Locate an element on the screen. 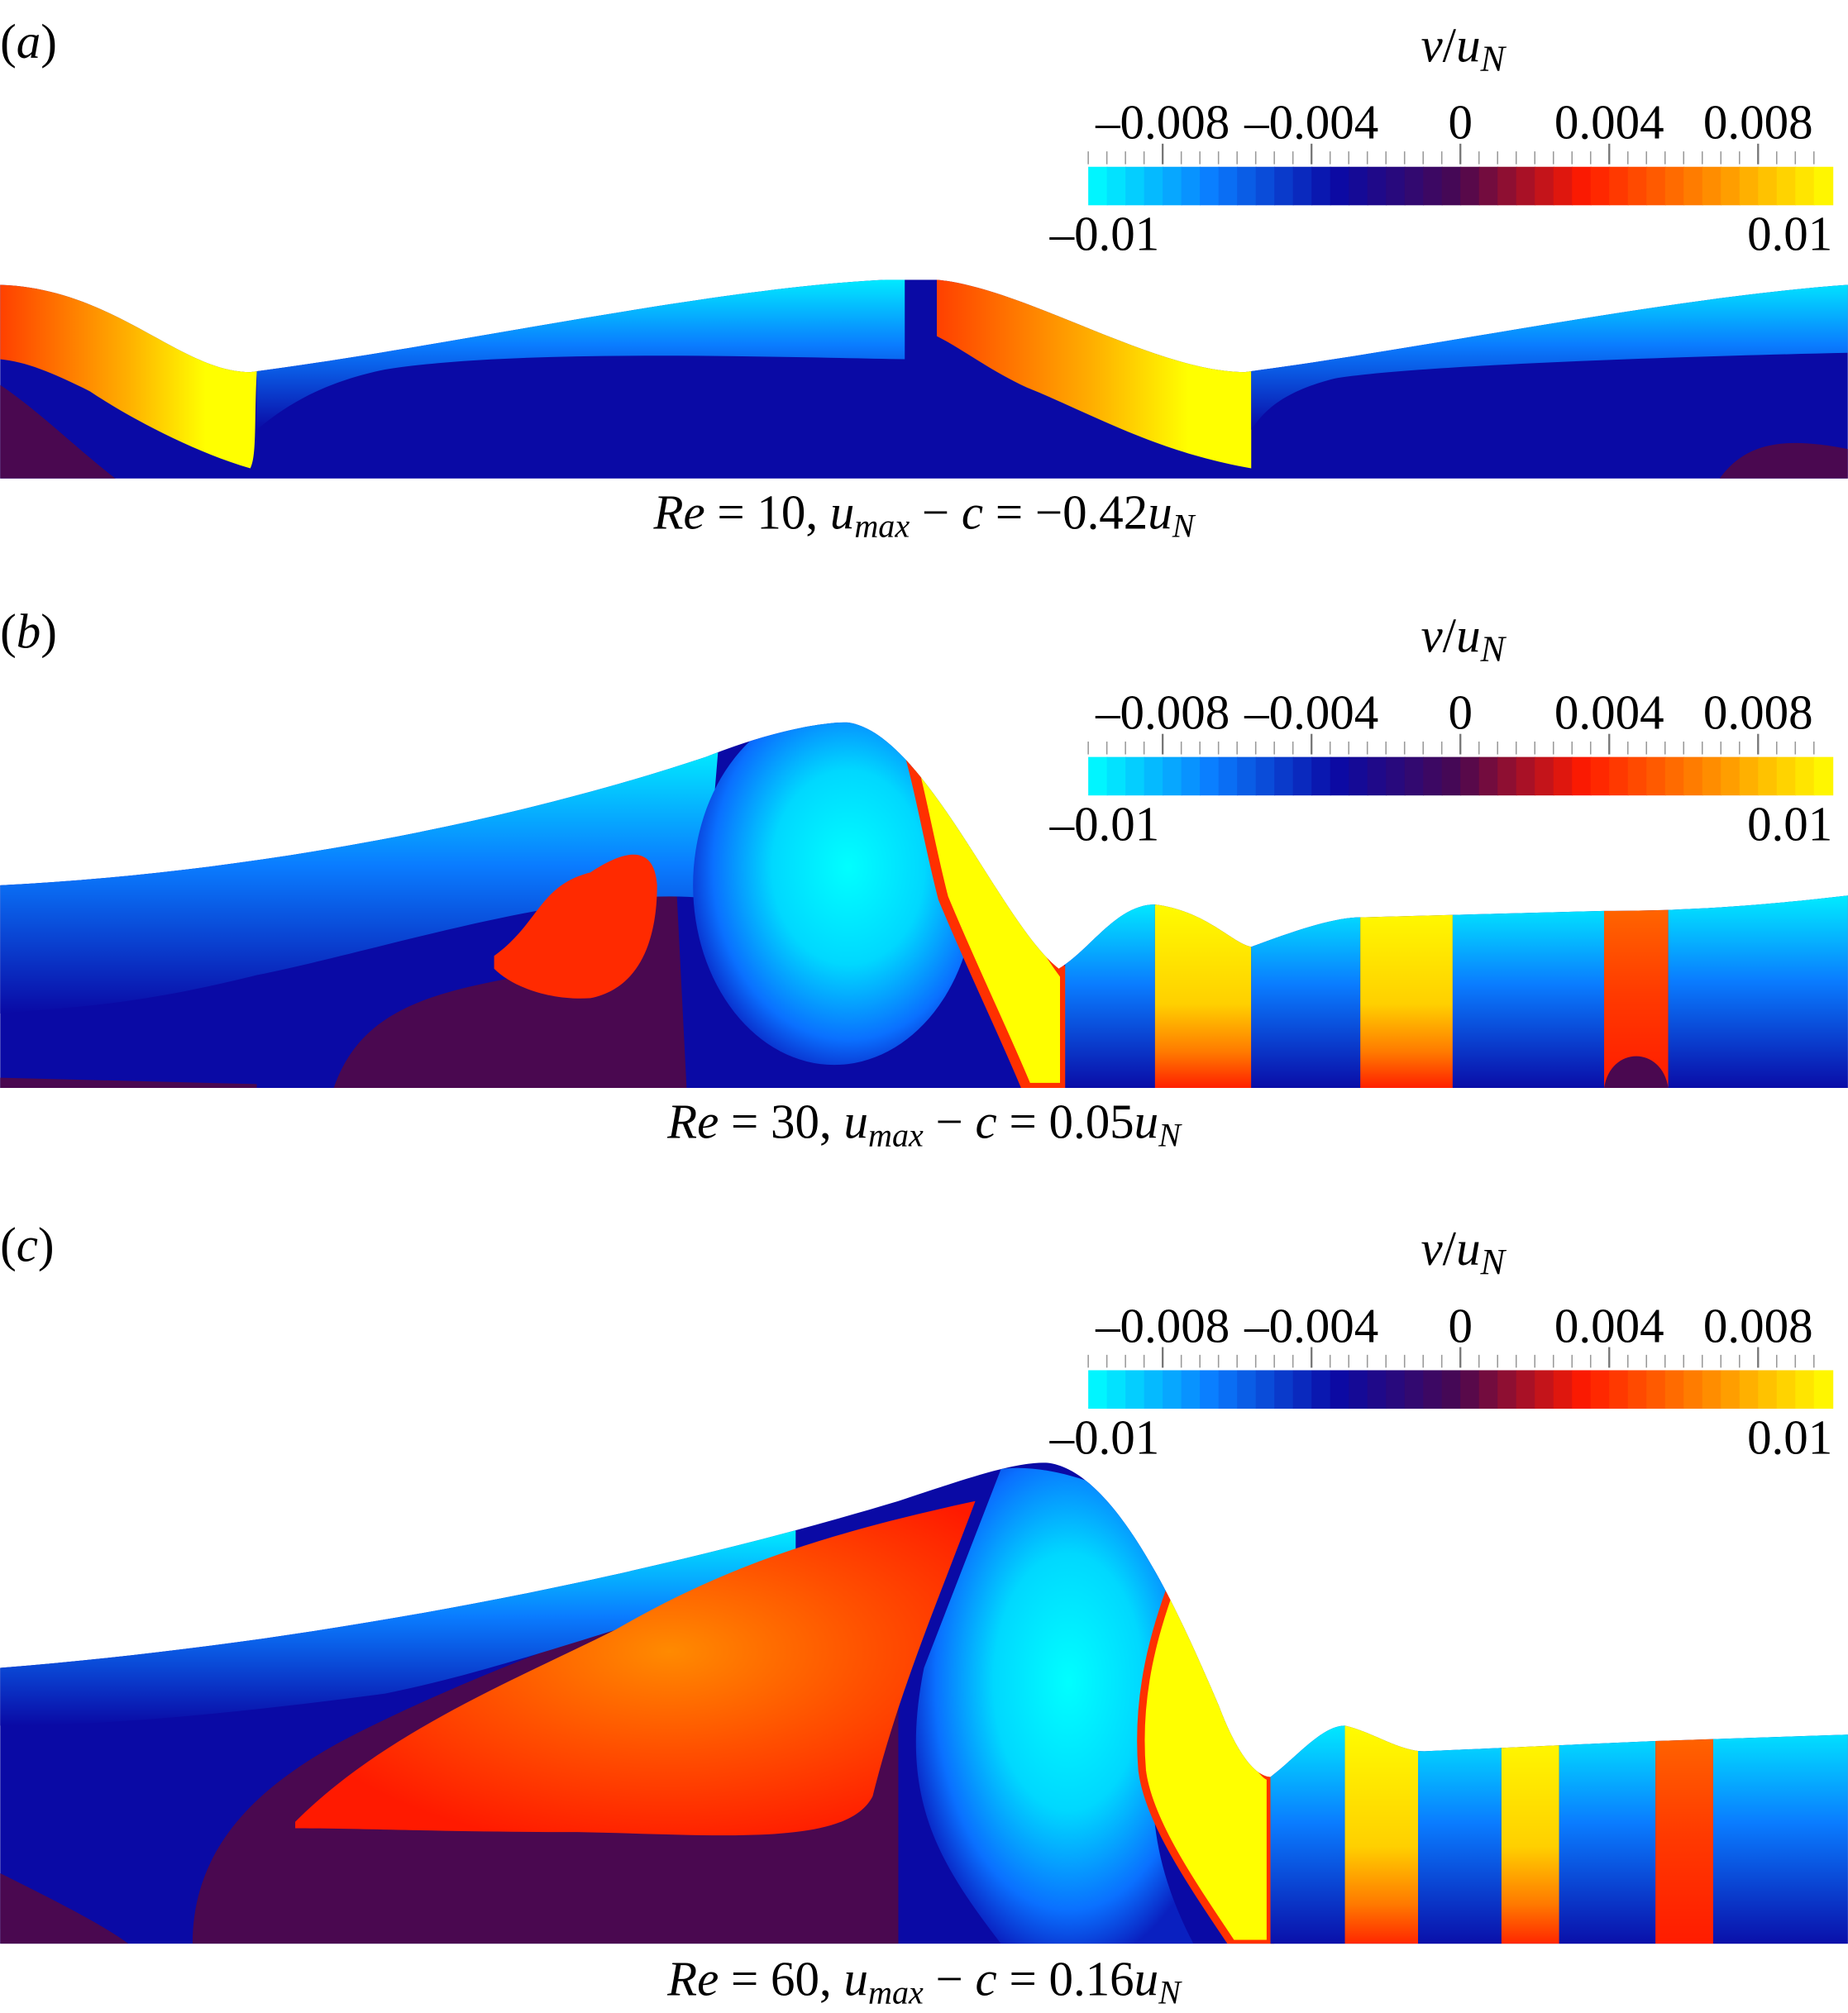 The image size is (1848, 2013). caption: Re = 30, umax − c = 0.05uN is located at coordinates (924, 1124).